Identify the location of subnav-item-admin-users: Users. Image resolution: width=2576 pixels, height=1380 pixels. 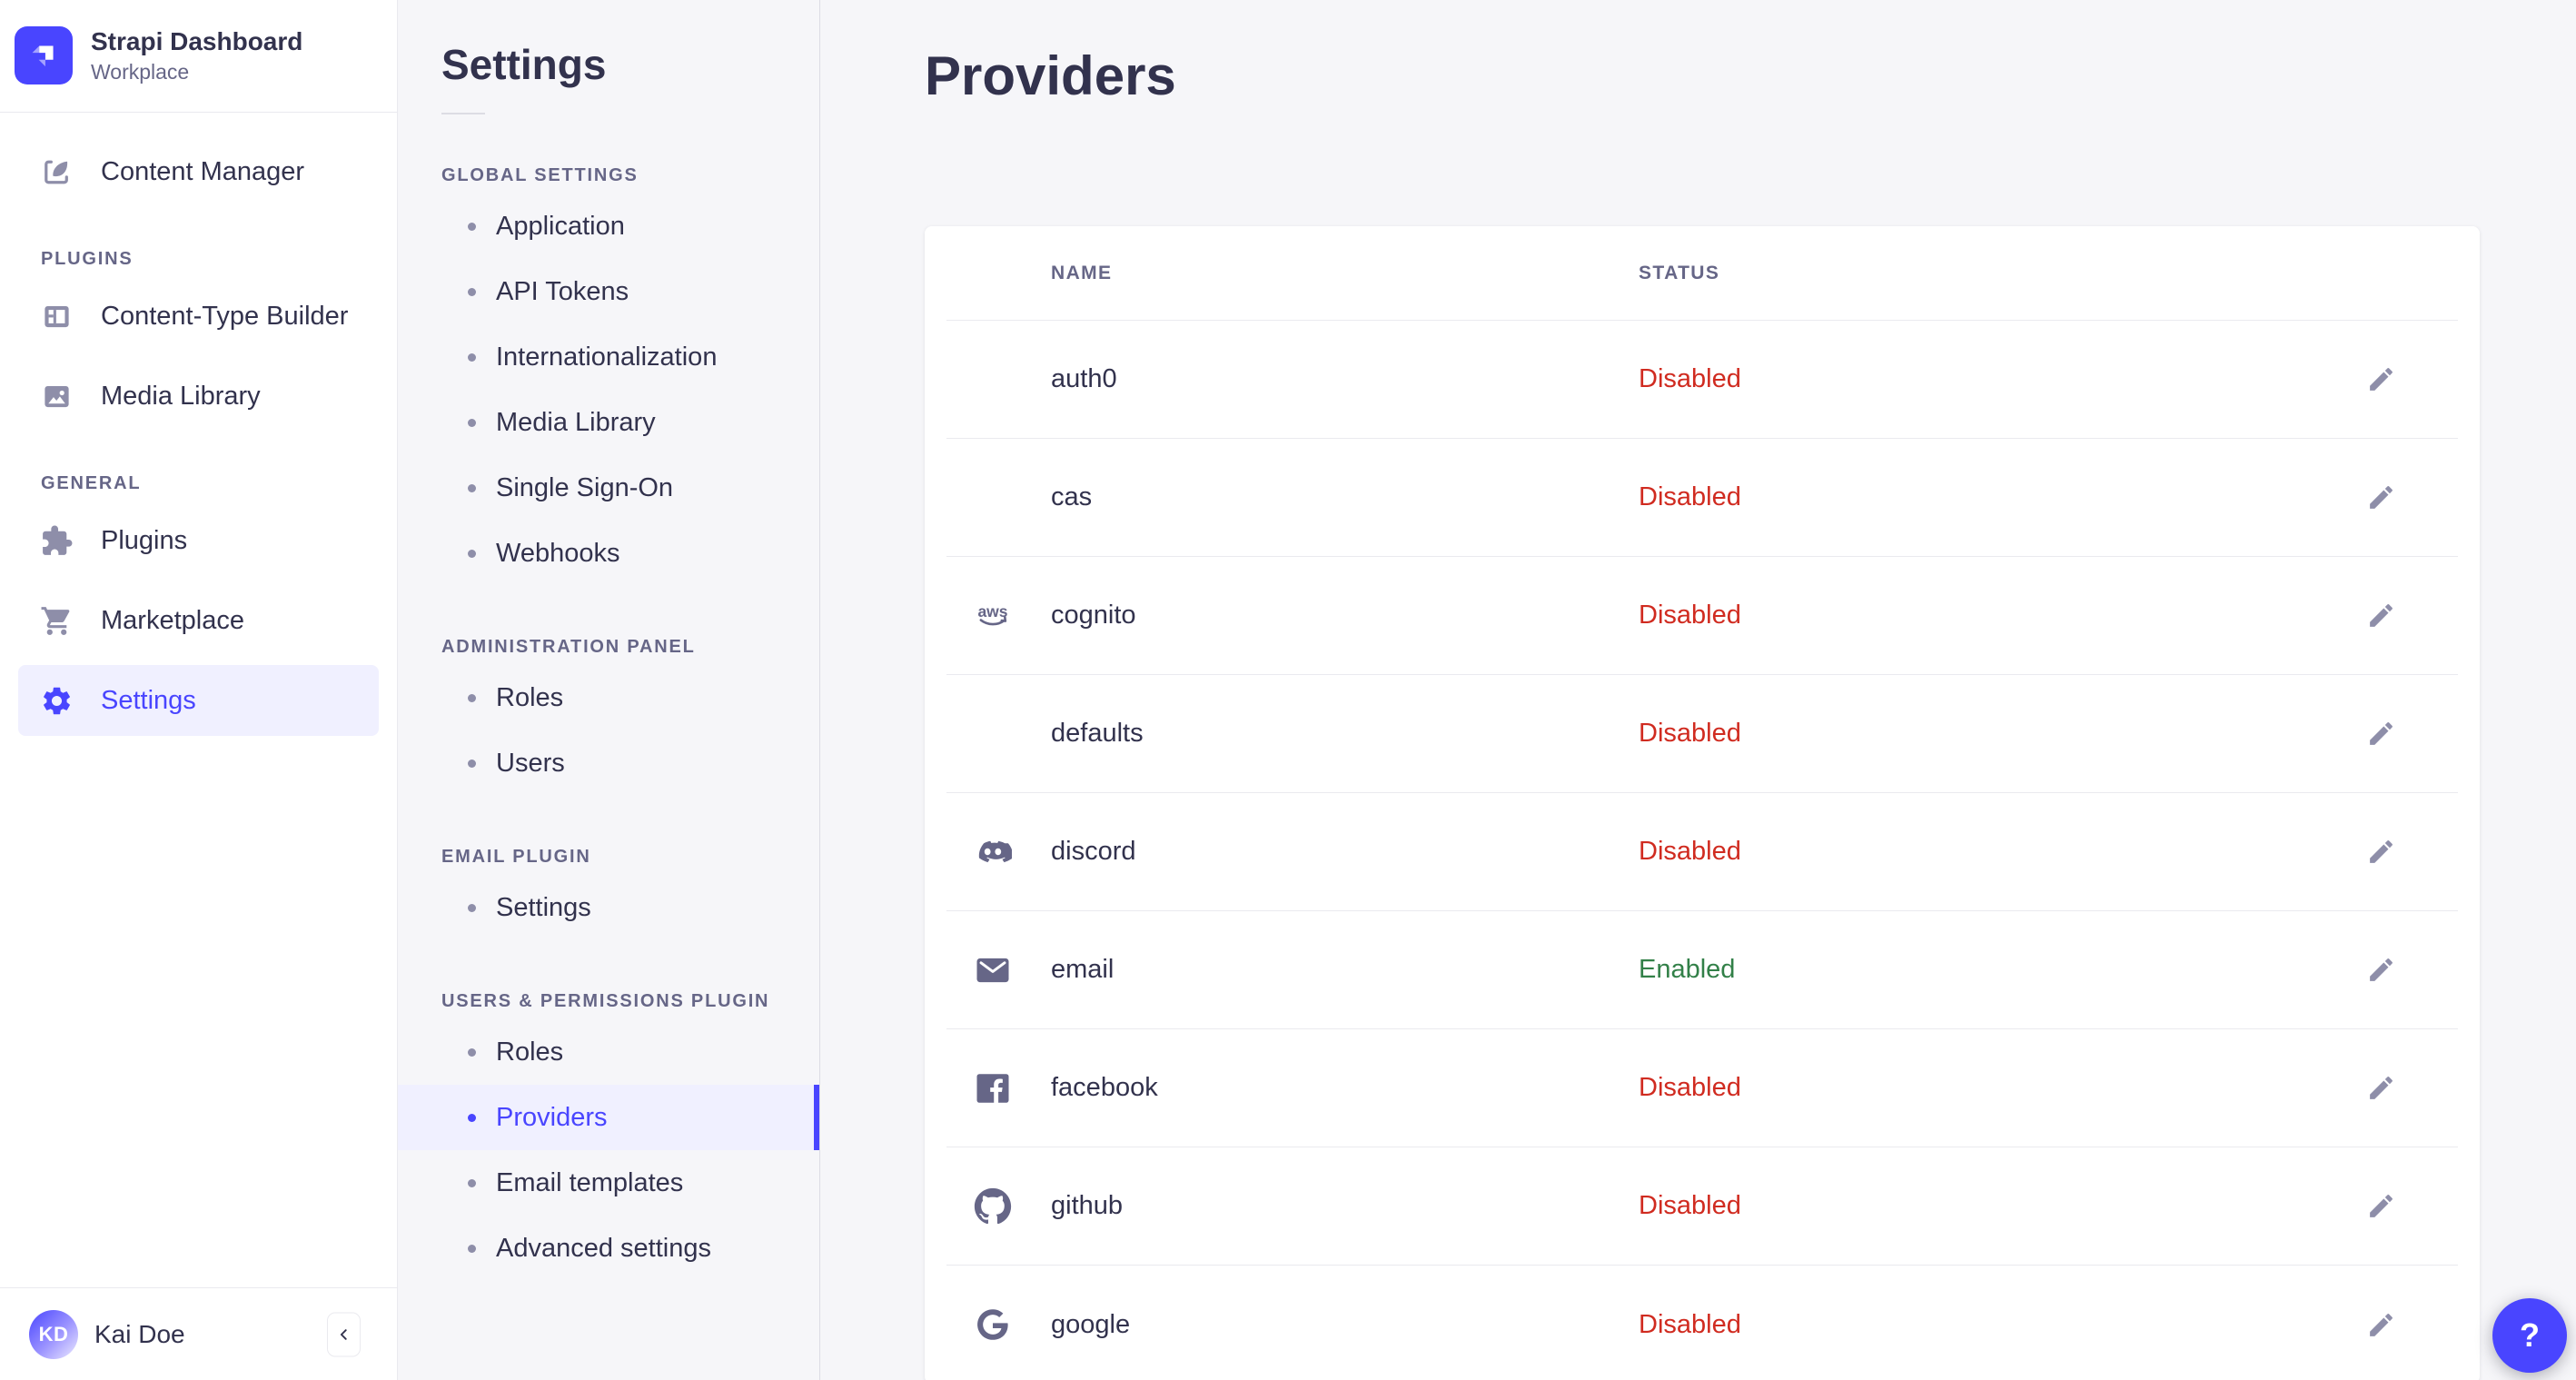
(608, 763).